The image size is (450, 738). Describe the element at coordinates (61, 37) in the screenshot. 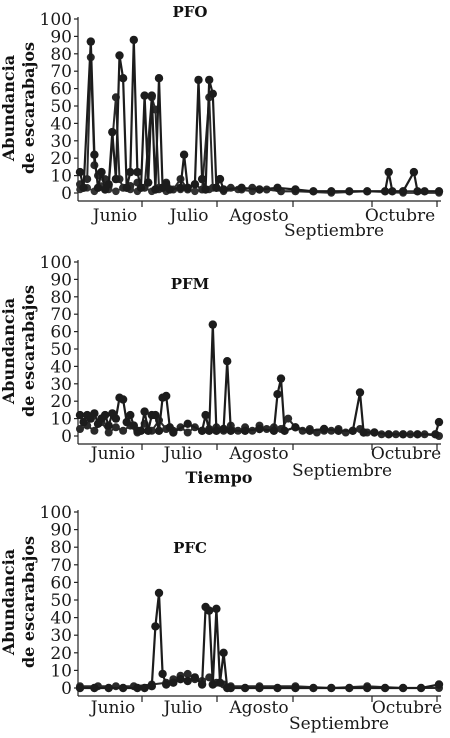

I see `y-tick-label: 90` at that location.